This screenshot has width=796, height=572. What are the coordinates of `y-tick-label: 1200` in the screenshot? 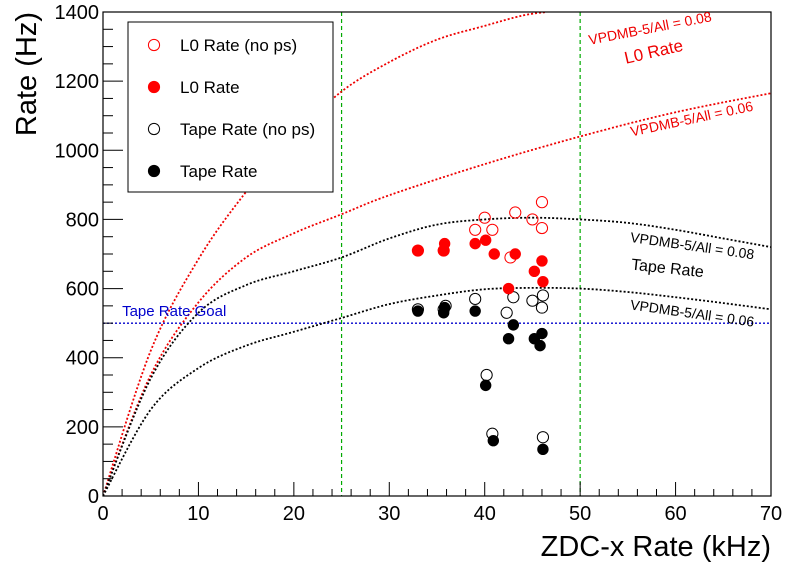 It's located at (77, 82).